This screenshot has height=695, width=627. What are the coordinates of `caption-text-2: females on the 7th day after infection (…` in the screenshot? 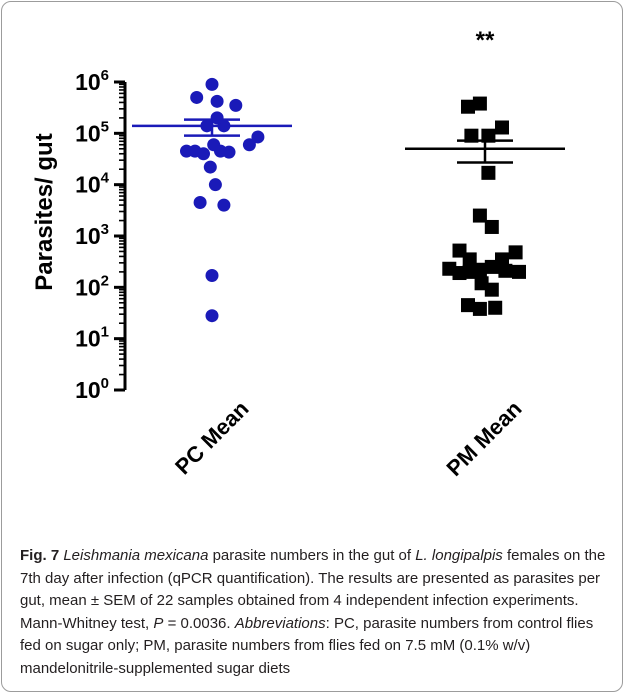 It's located at (313, 589).